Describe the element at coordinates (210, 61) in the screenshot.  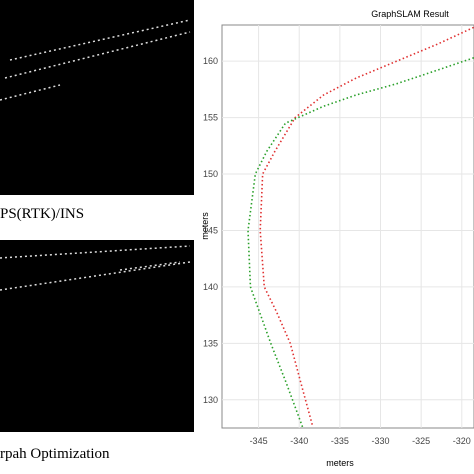
I see `y-tick-label: 160` at that location.